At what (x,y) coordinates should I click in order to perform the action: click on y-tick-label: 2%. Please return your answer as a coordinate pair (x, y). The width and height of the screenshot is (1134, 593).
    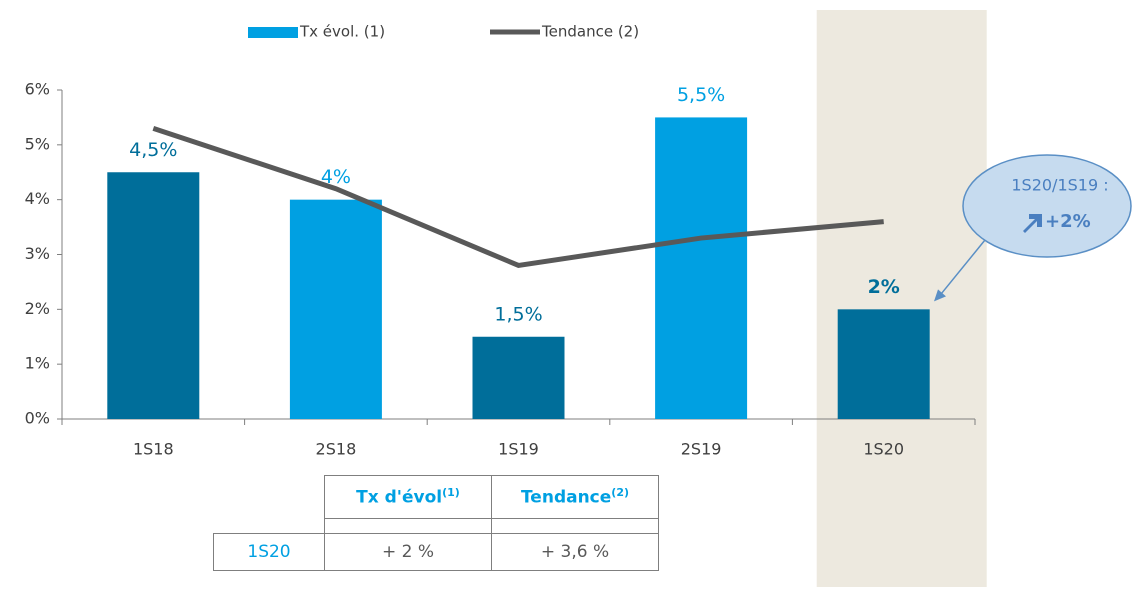
    Looking at the image, I should click on (37, 308).